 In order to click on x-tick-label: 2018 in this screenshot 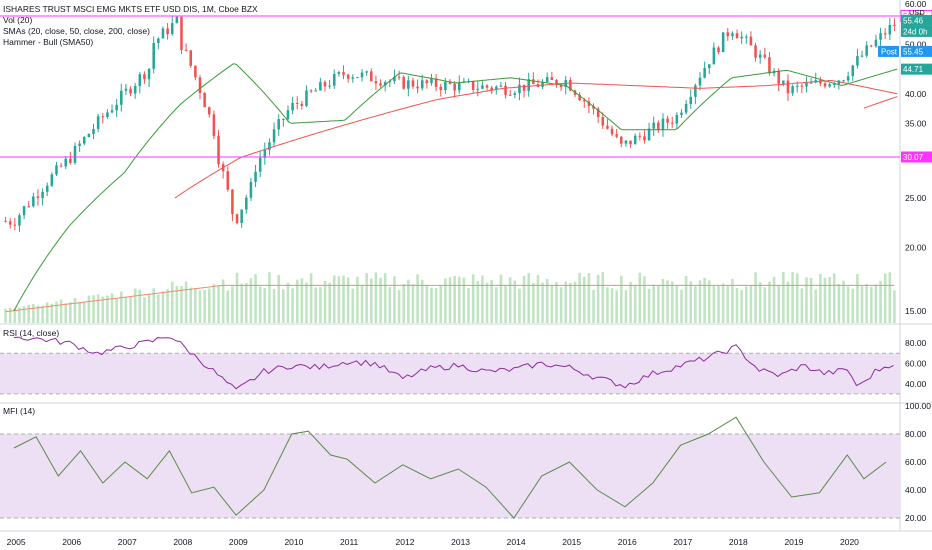, I will do `click(738, 542)`.